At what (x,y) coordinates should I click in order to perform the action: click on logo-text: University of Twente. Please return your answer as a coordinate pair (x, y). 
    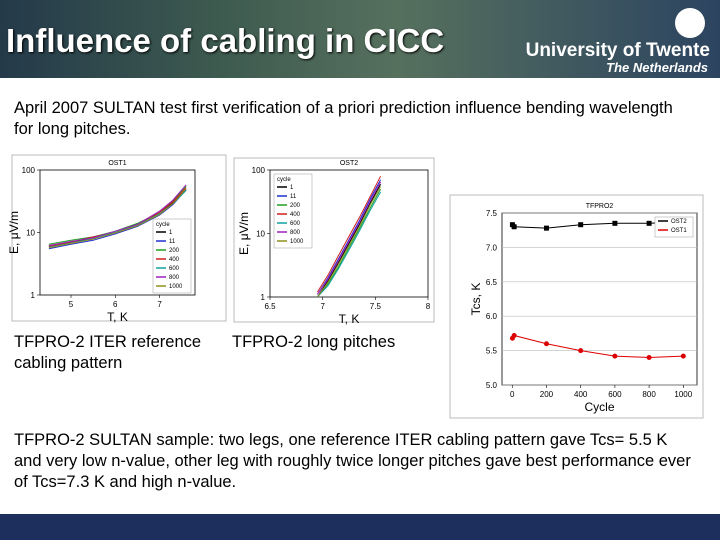
    Looking at the image, I should click on (617, 50).